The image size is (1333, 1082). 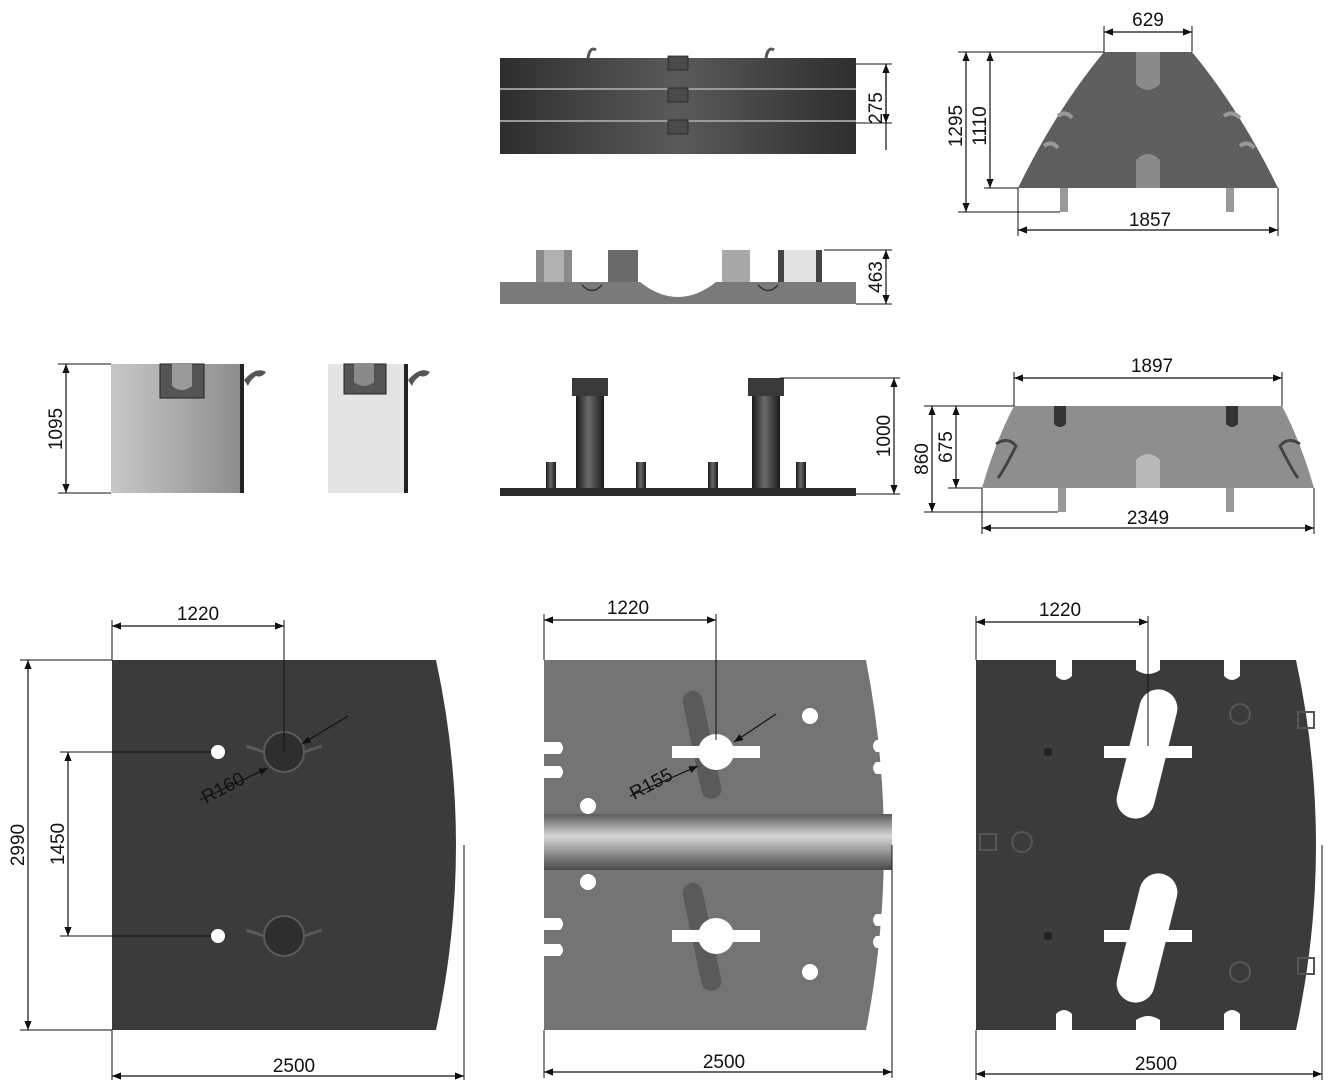 I want to click on column-height-label: 1000, so click(x=884, y=436).